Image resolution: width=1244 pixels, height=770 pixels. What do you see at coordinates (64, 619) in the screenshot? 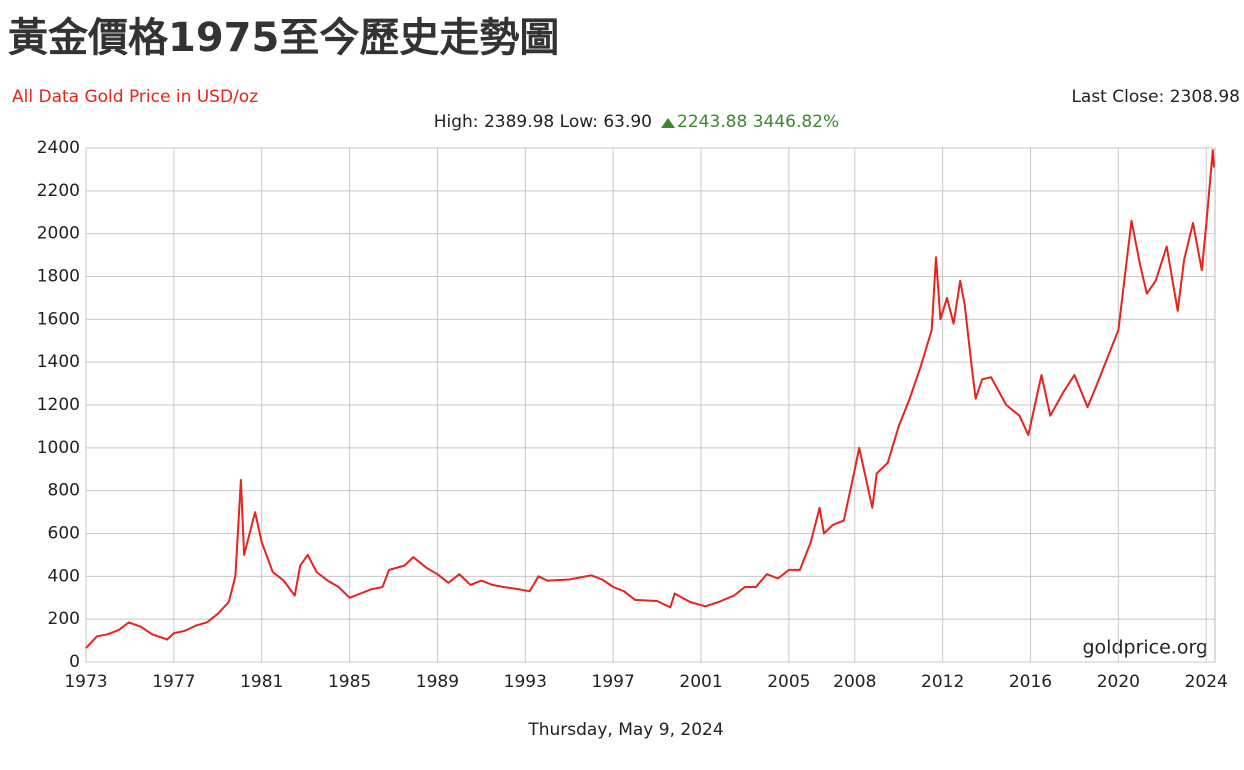
I see `y-tick-label: 200` at bounding box center [64, 619].